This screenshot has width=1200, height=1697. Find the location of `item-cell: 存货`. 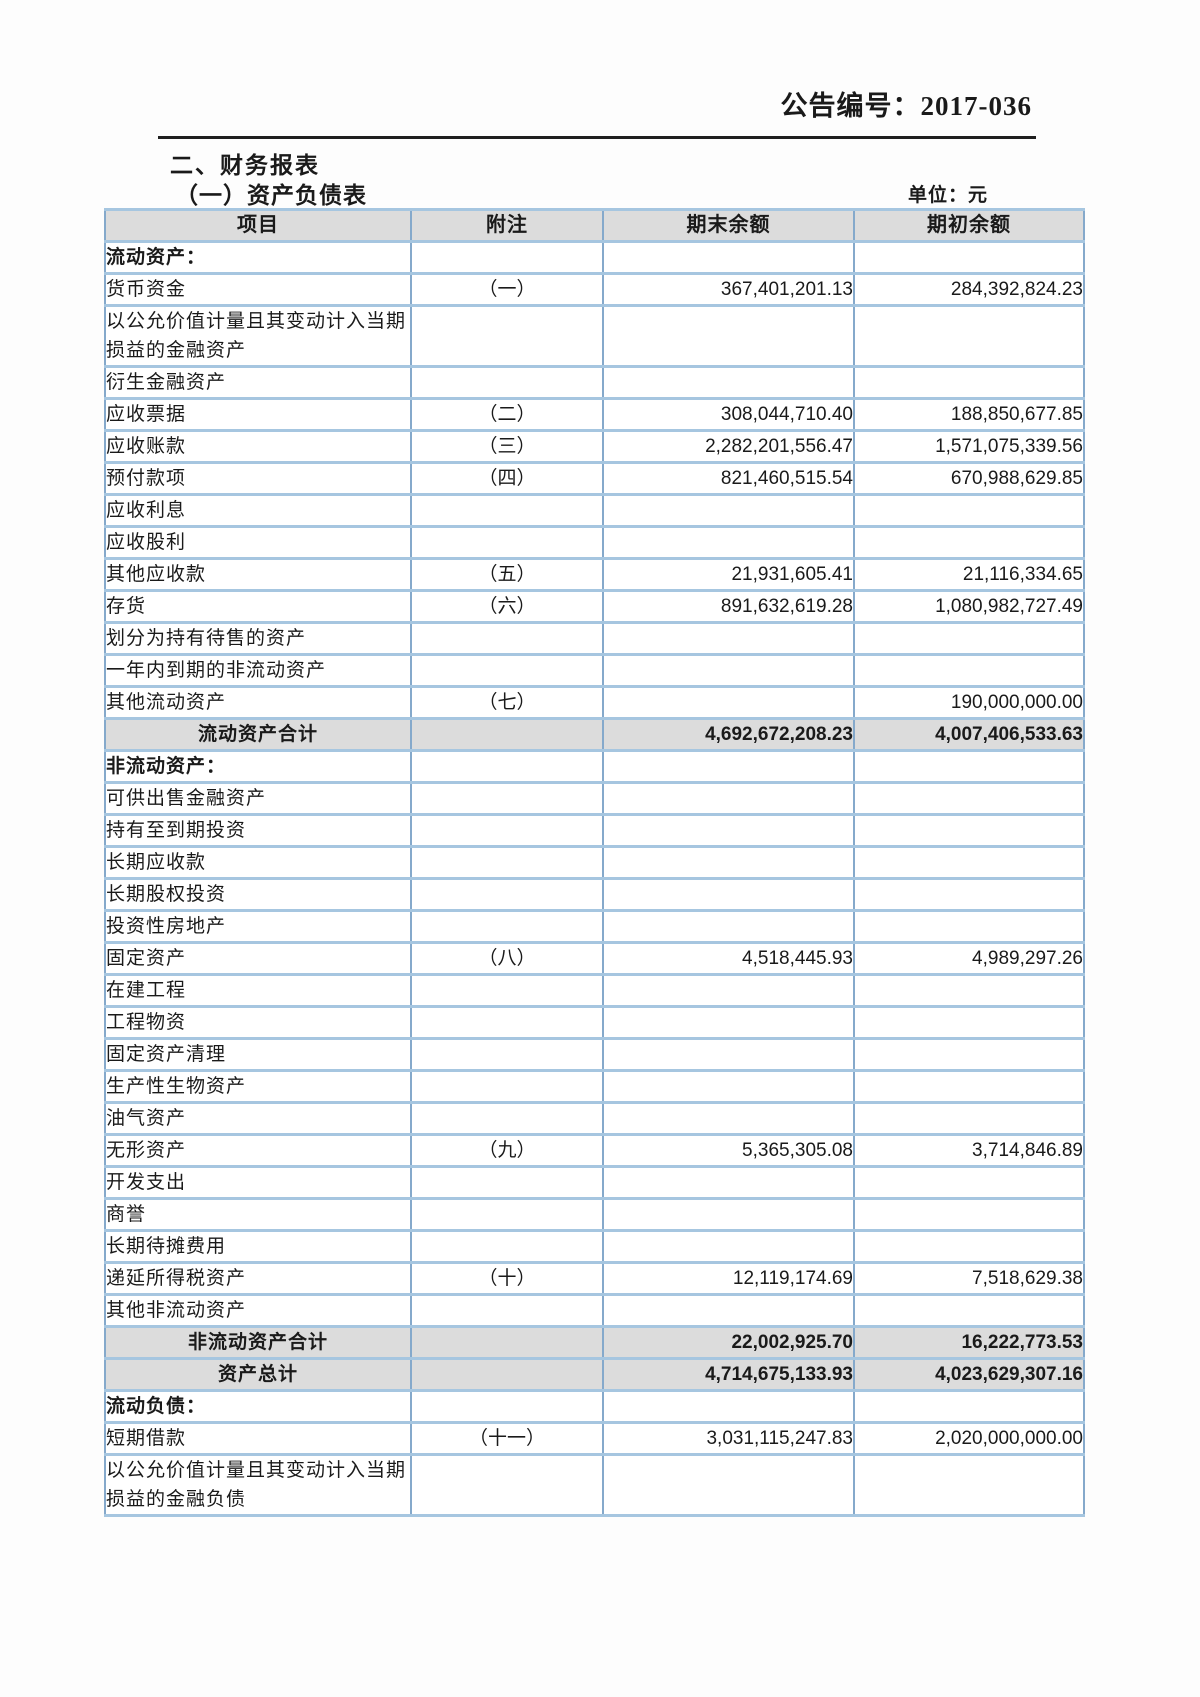

item-cell: 存货 is located at coordinates (258, 606).